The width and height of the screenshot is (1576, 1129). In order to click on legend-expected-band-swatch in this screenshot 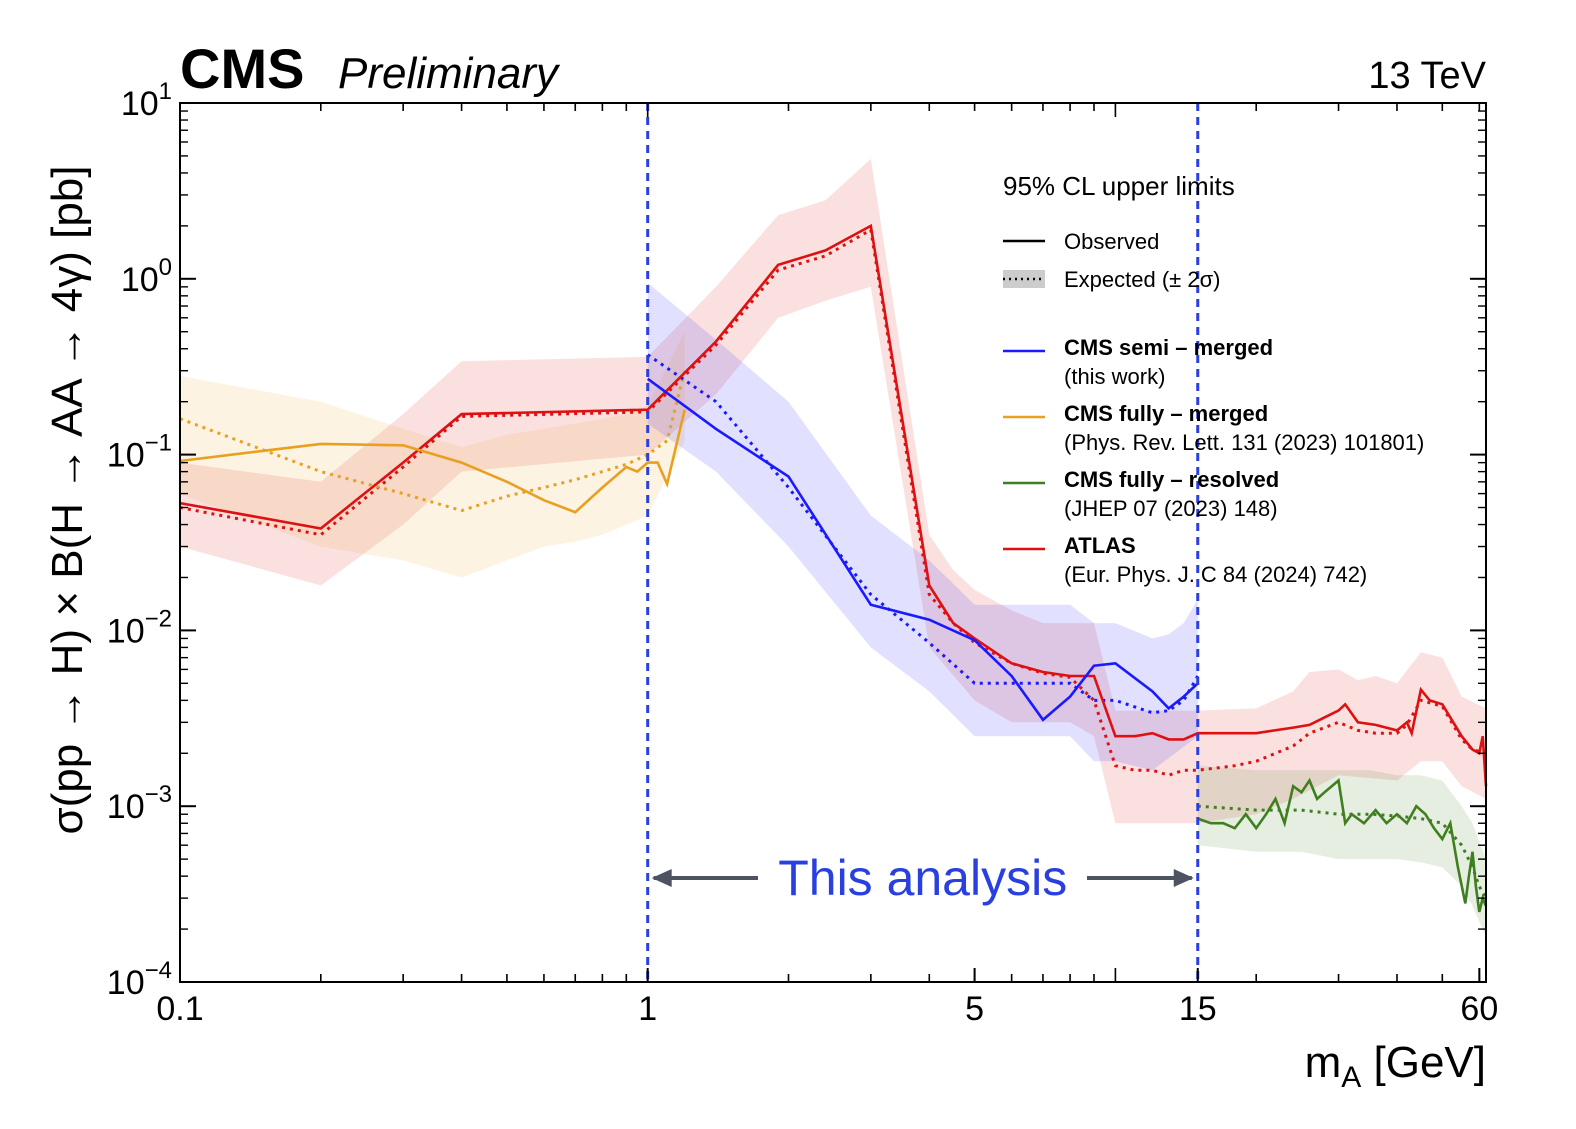, I will do `click(1024, 279)`.